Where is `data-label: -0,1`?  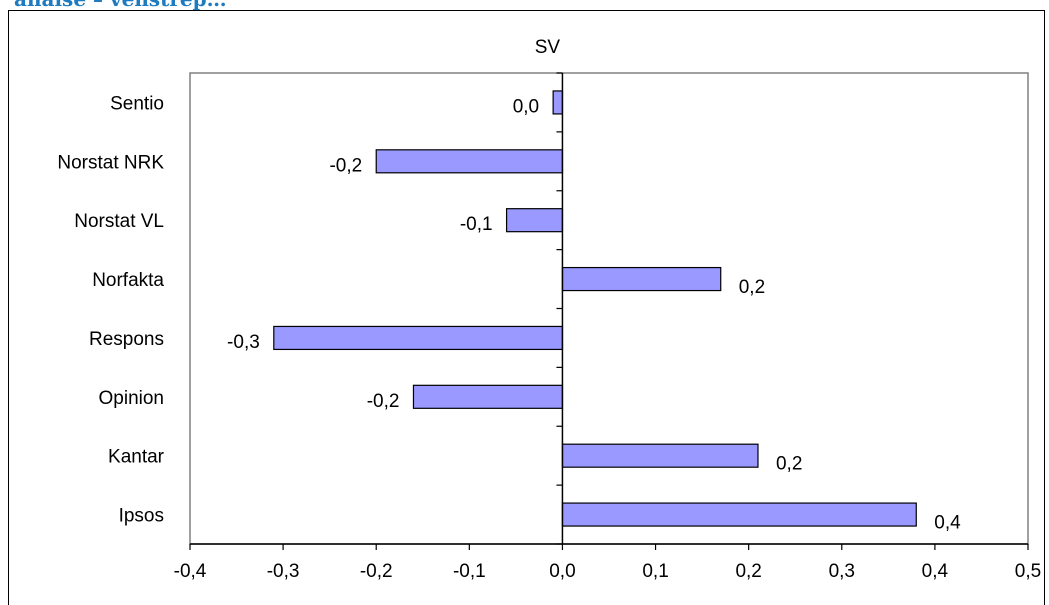
data-label: -0,1 is located at coordinates (476, 224).